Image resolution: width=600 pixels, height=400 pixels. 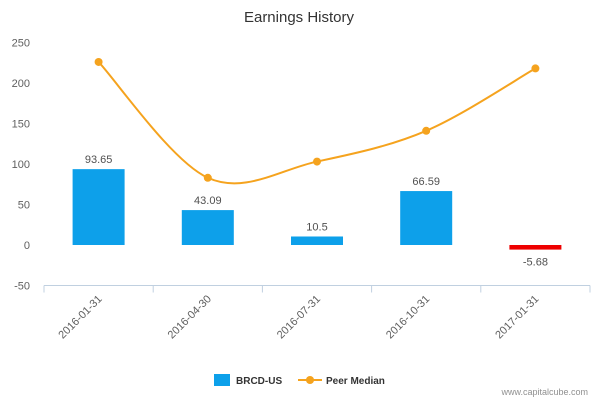 I want to click on y-tick-label: 100, so click(x=21, y=165).